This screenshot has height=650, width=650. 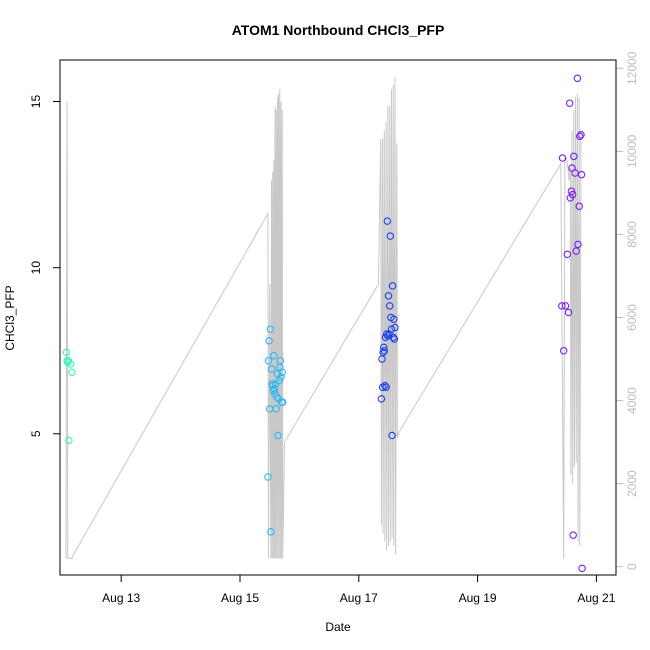 What do you see at coordinates (240, 598) in the screenshot?
I see `x-tick-label-2: Aug 15` at bounding box center [240, 598].